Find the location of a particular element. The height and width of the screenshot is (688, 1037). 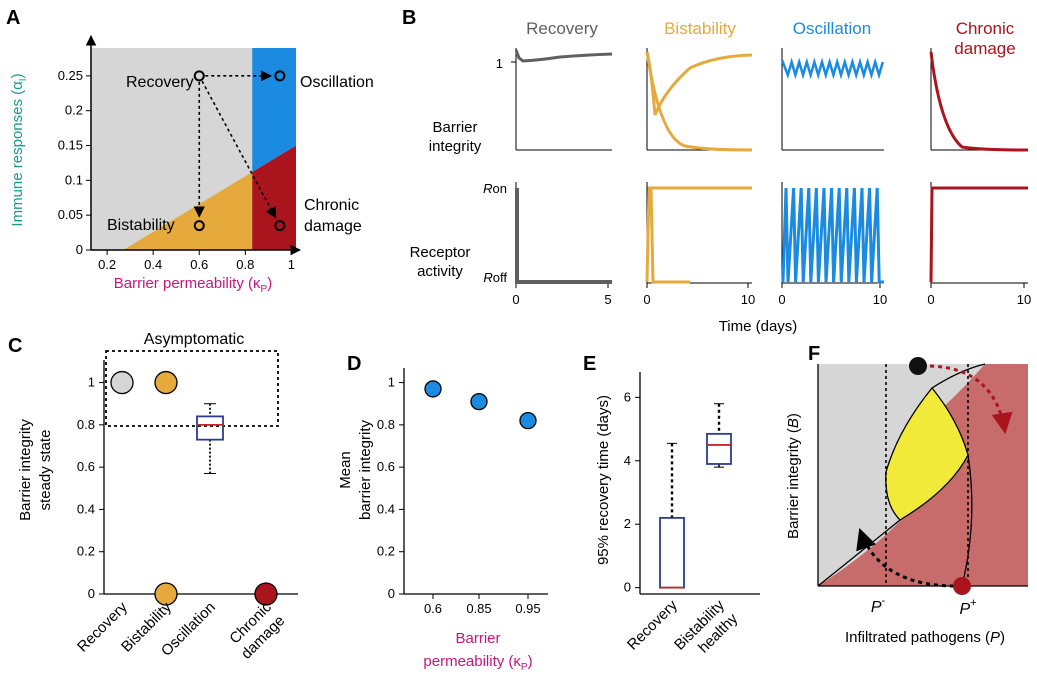

d-ytick-label: 0.8 is located at coordinates (386, 424).